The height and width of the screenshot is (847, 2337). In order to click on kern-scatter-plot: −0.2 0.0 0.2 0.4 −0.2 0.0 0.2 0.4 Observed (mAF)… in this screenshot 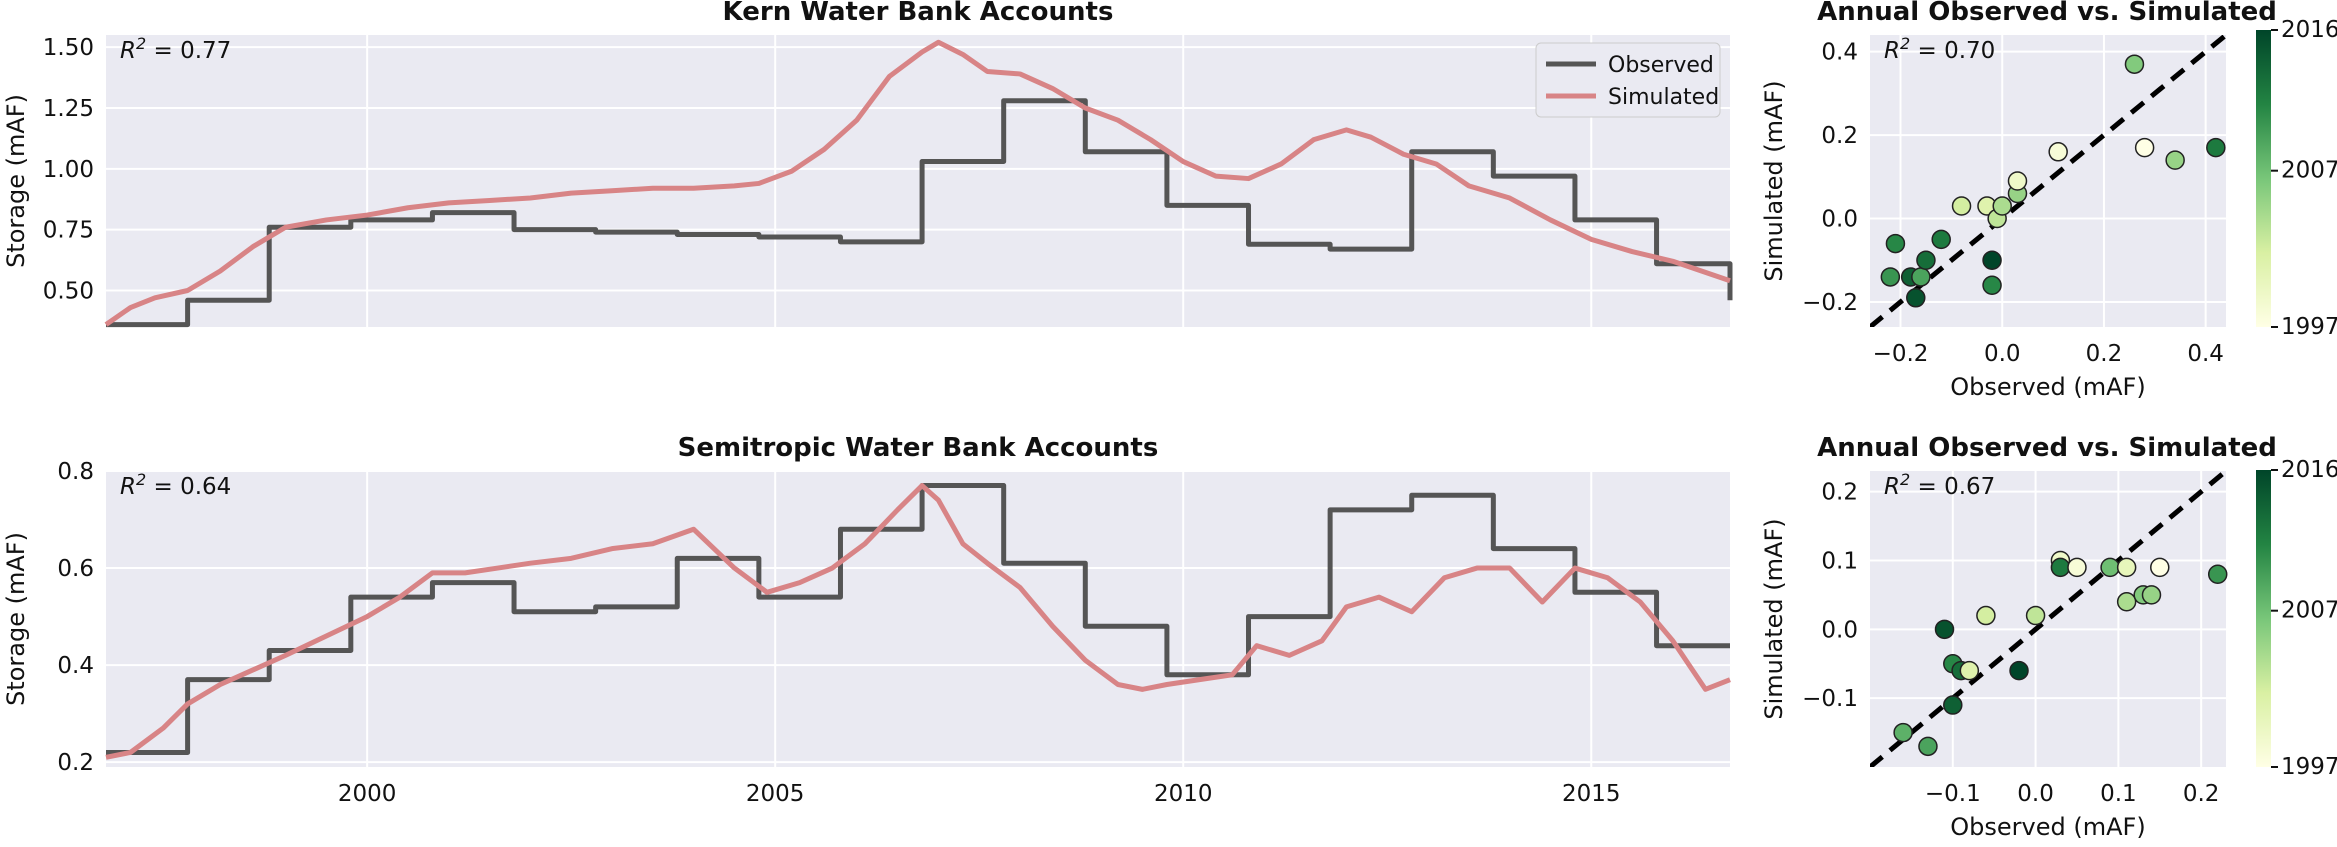, I will do `click(2048, 209)`.